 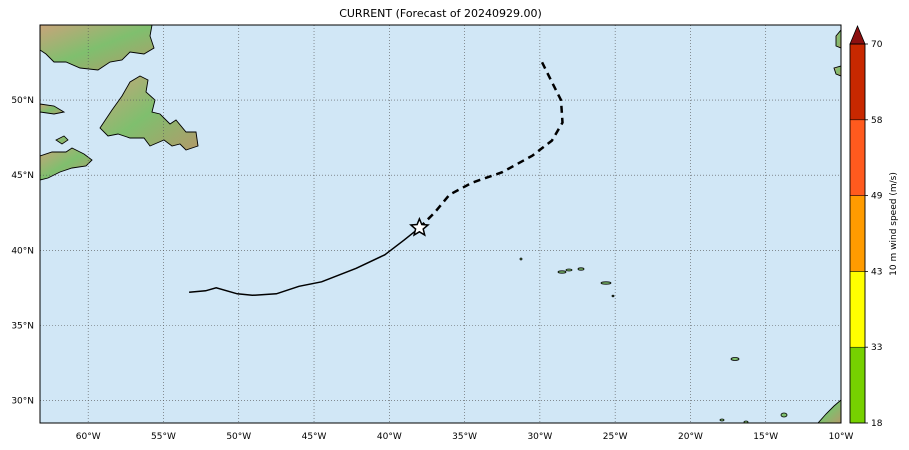 I want to click on lon-tick-label: 55°W, so click(x=163, y=437).